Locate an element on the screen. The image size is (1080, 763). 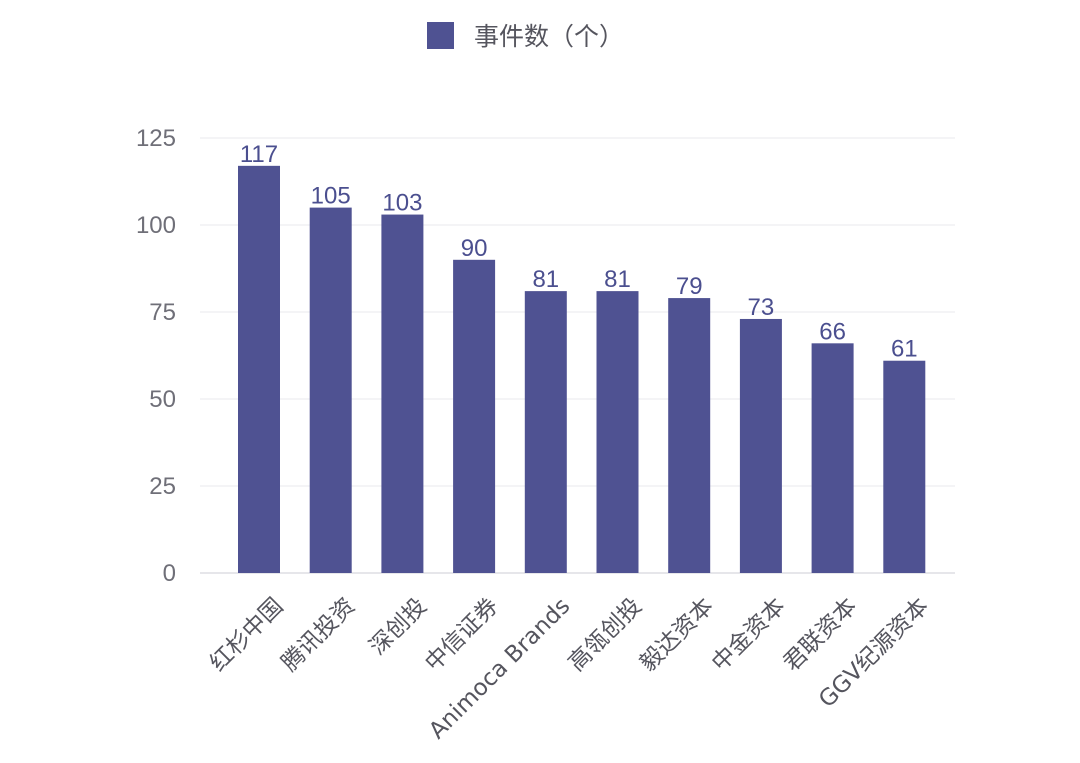
x-tick-label: Animoca Brands is located at coordinates (499, 668).